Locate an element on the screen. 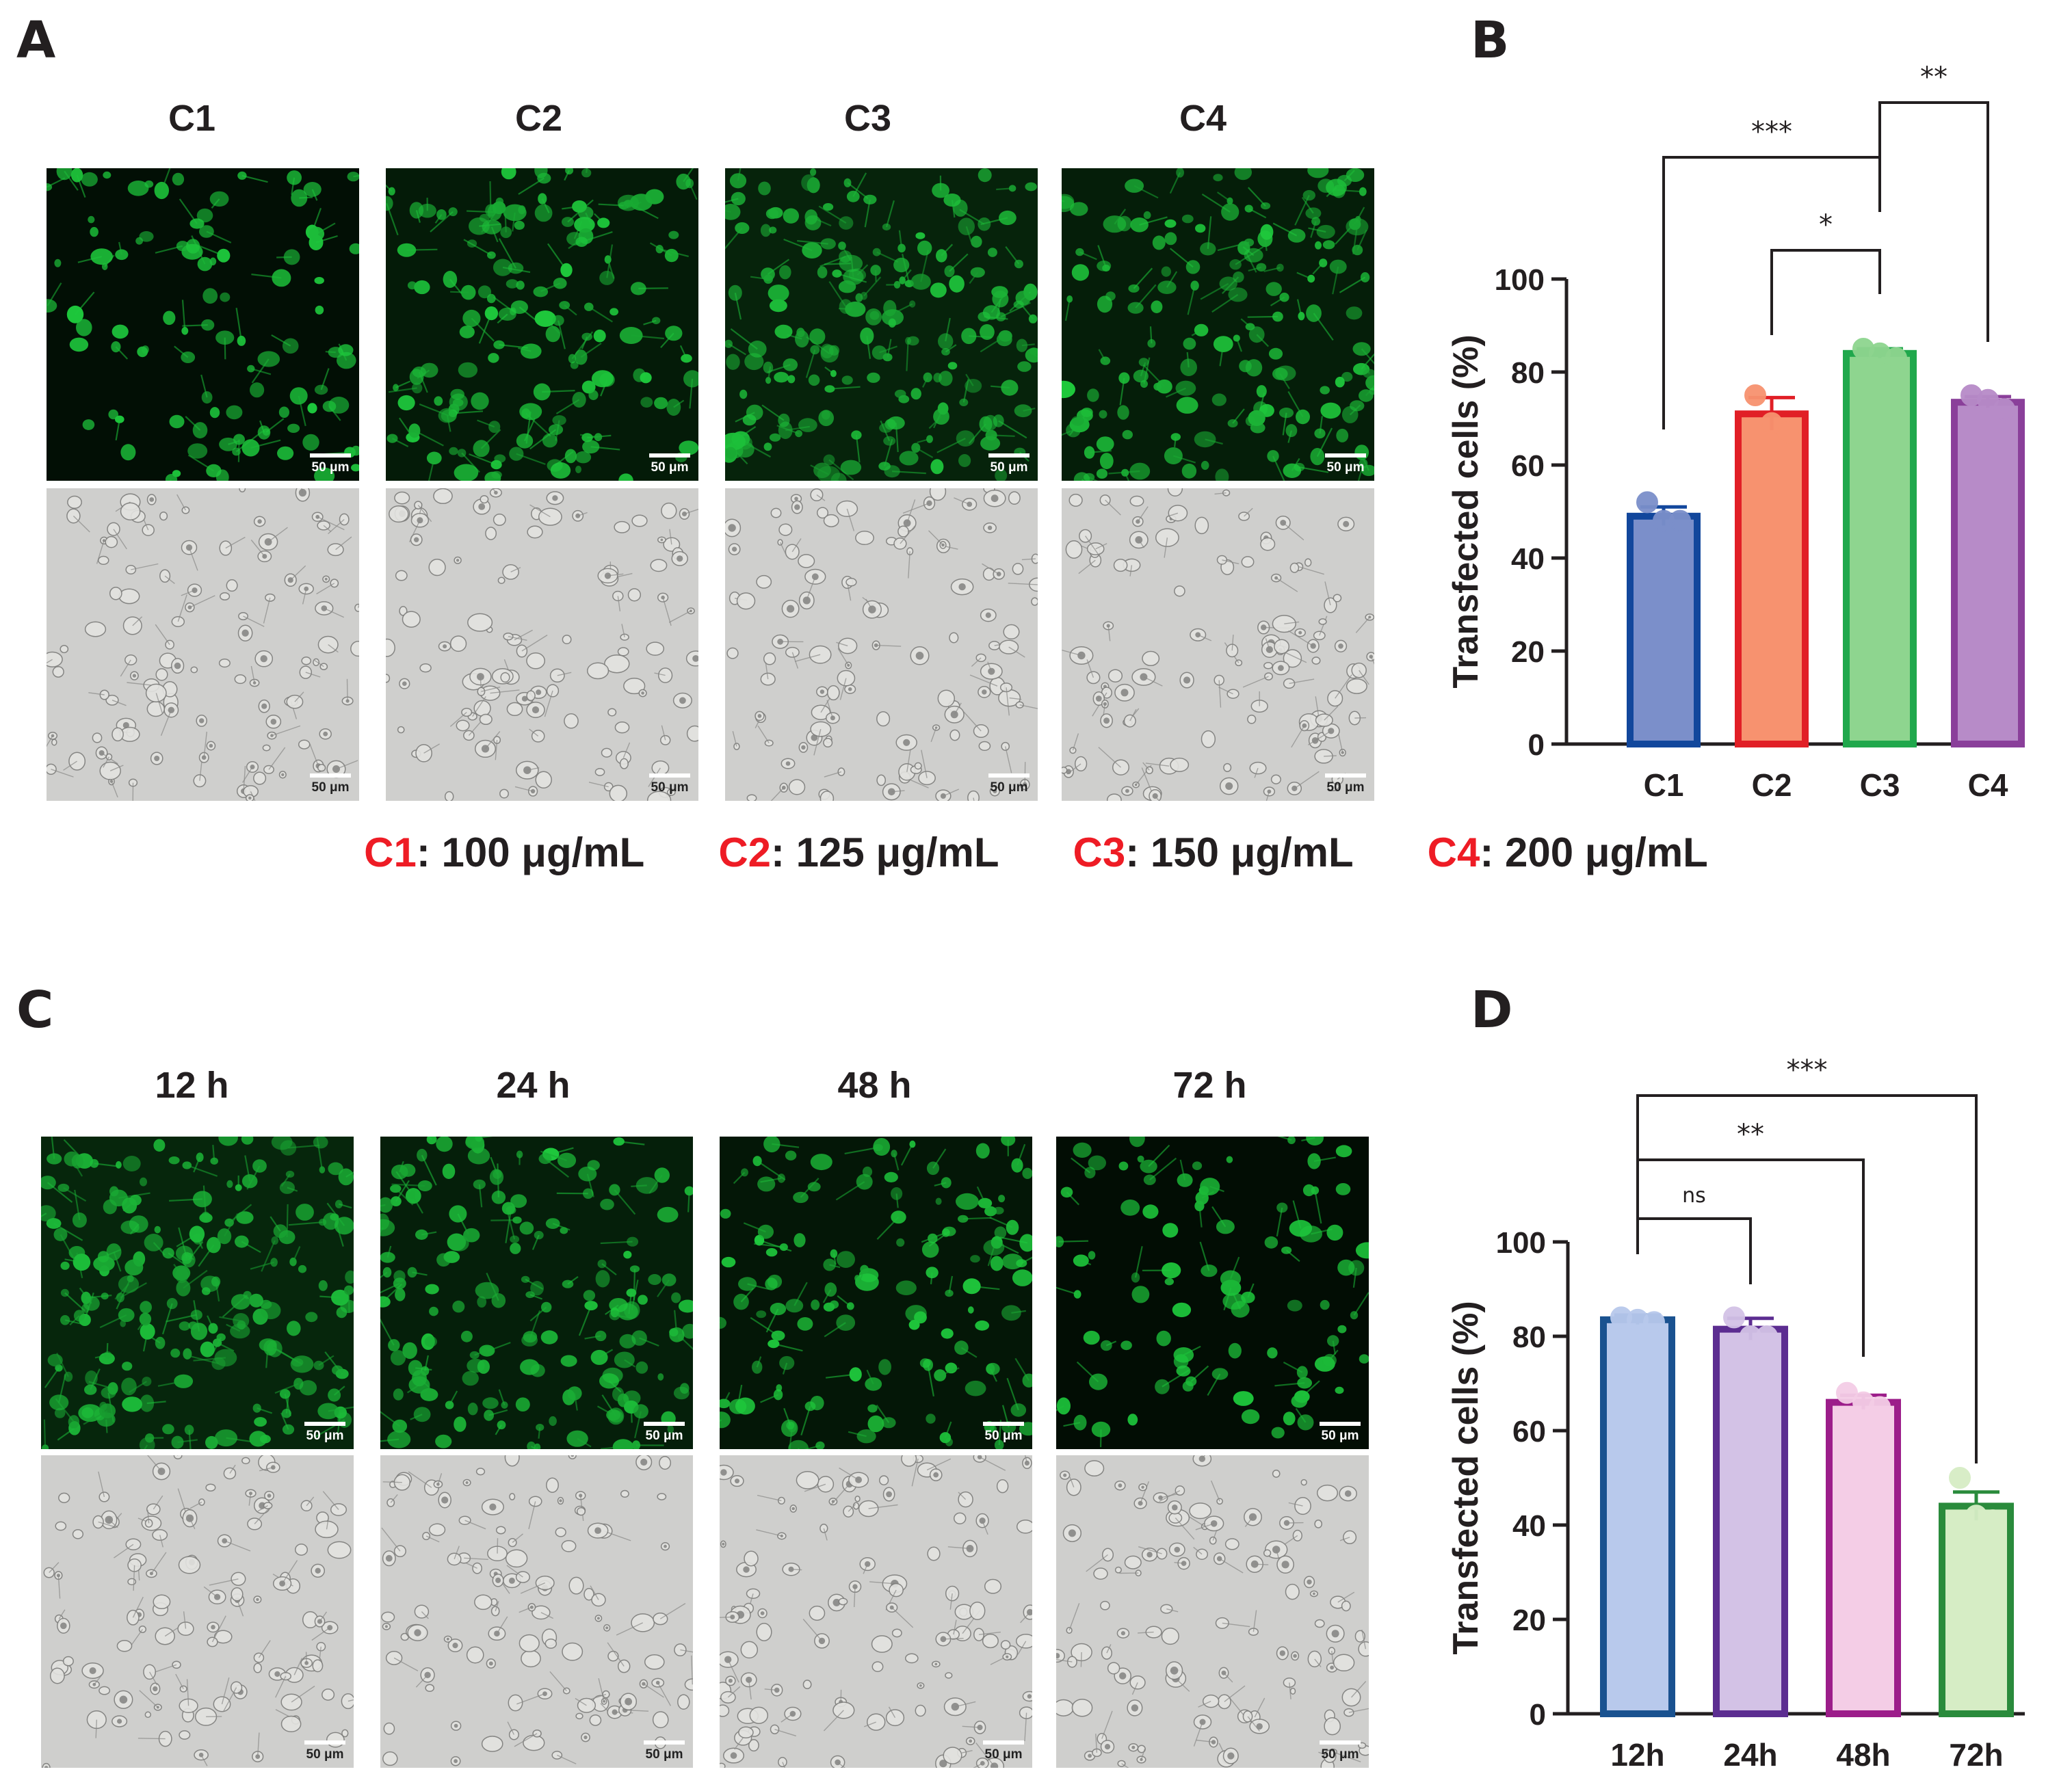 This screenshot has width=2072, height=1789. legend-name: C3 is located at coordinates (1099, 852).